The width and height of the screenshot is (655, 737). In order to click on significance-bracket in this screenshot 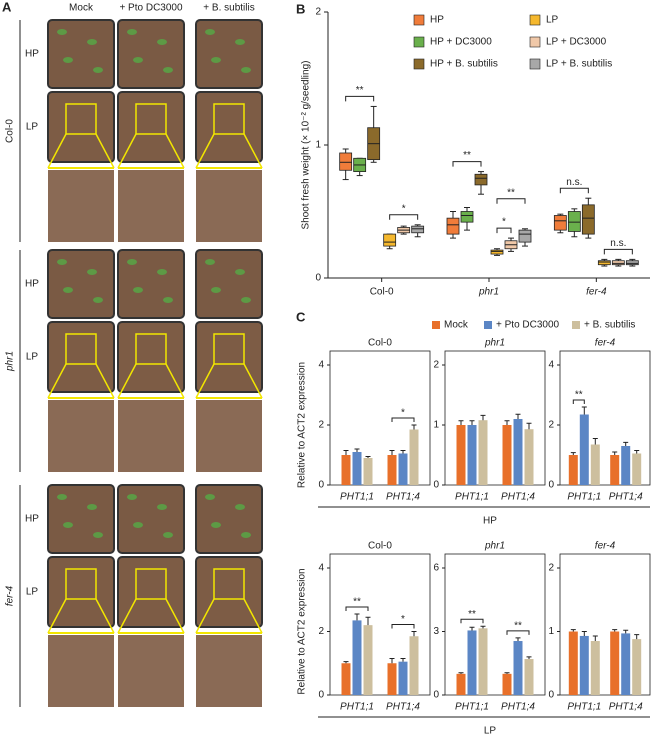, I will do `click(504, 230)`.